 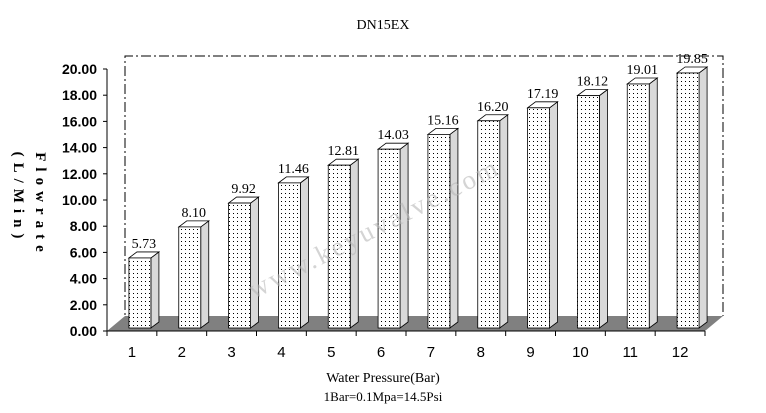 What do you see at coordinates (383, 396) in the screenshot?
I see `x-axis-note: 1Bar=0.1Mpa=14.5Psi` at bounding box center [383, 396].